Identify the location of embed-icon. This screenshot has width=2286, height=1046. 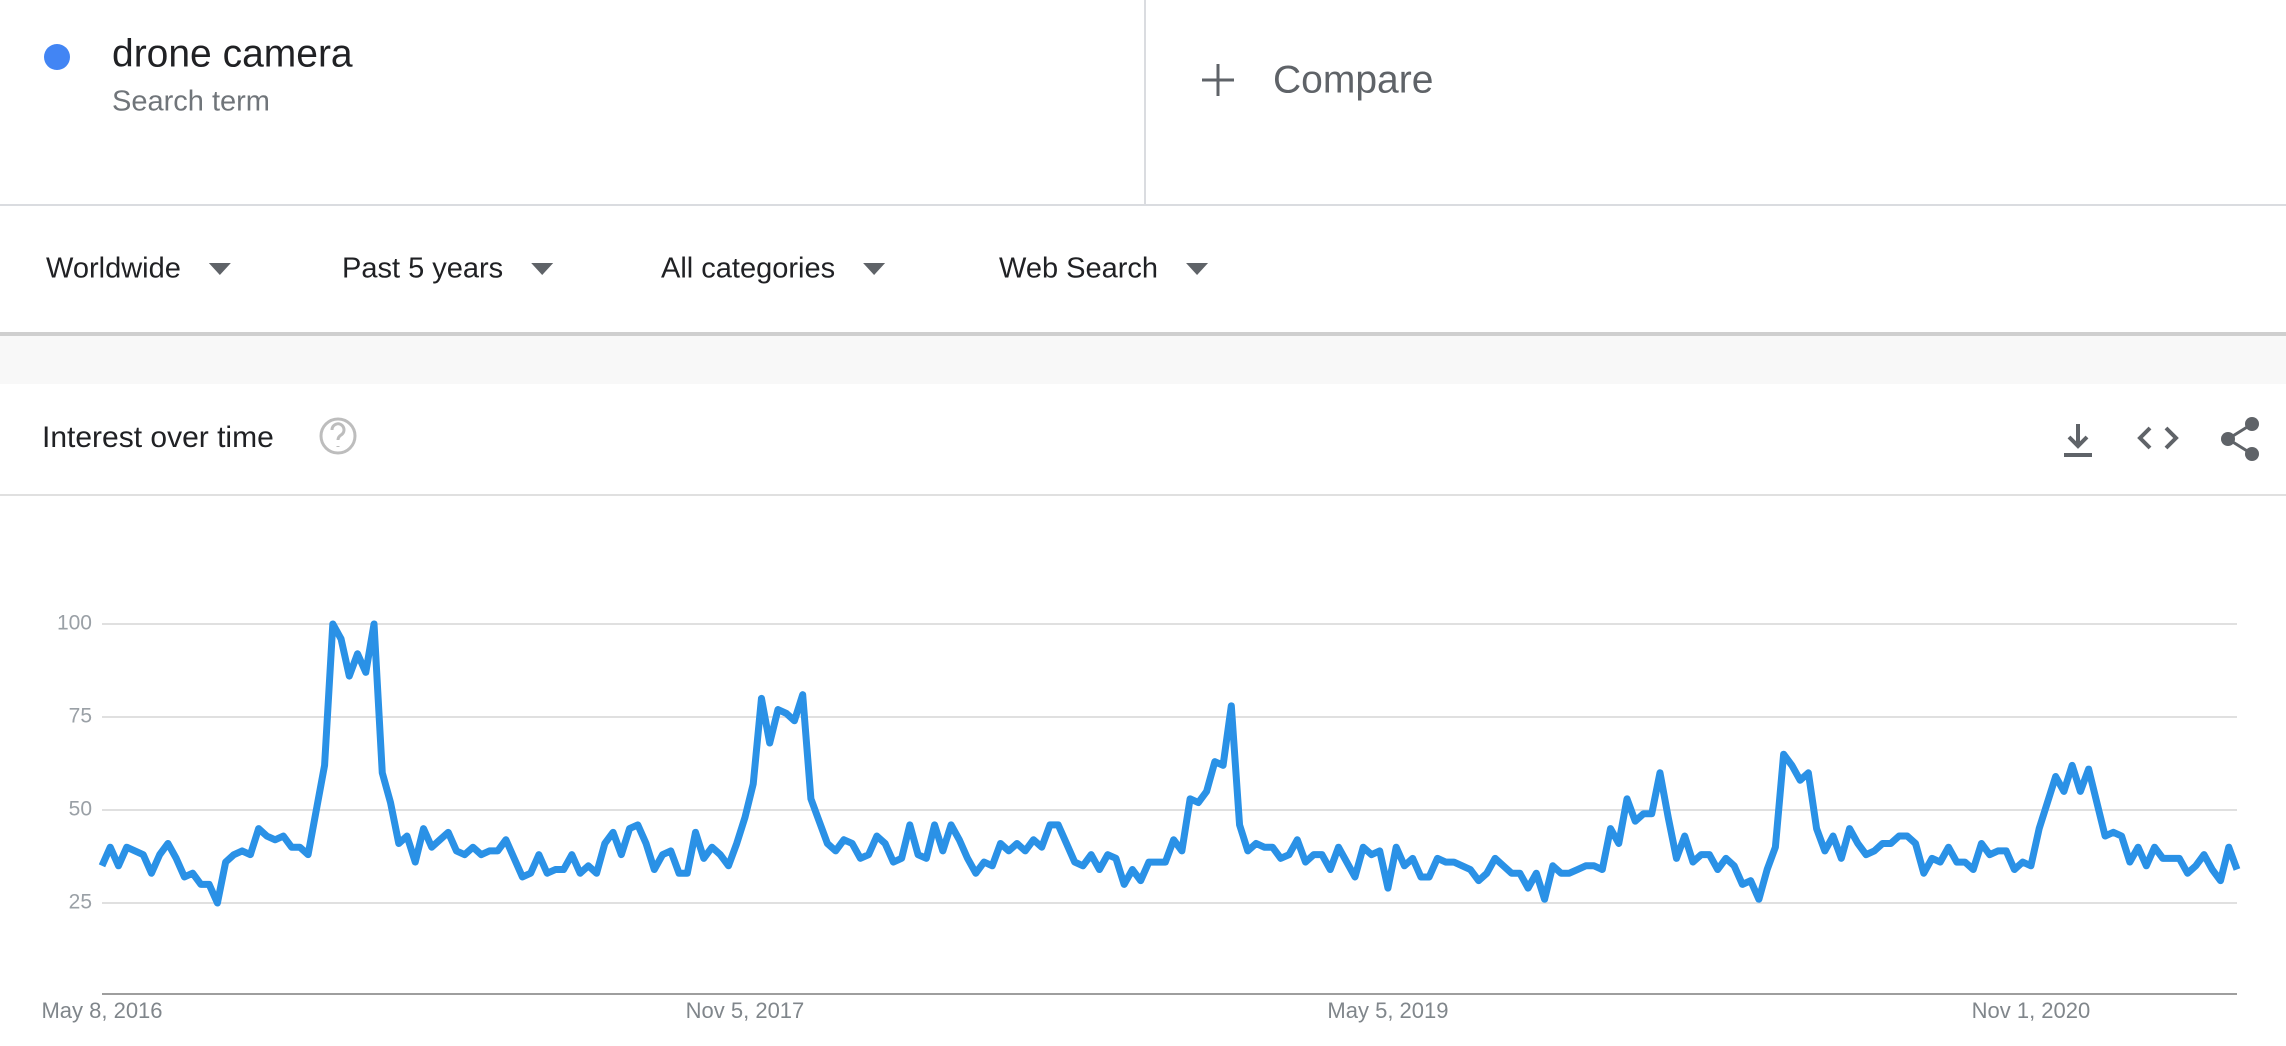
(2158, 438).